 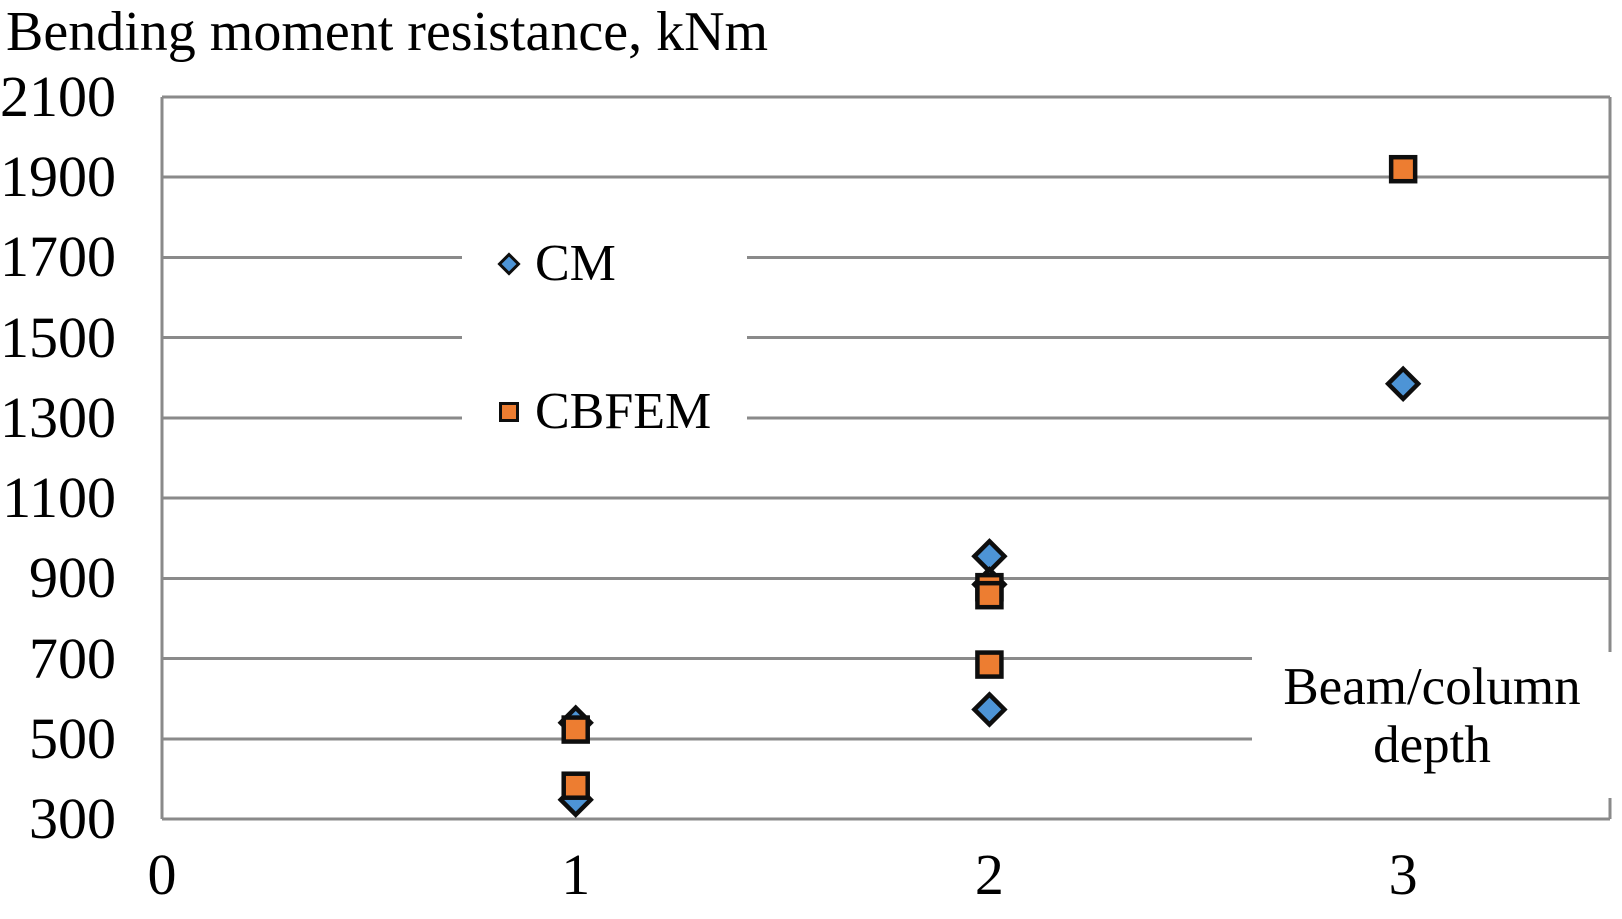 What do you see at coordinates (1432, 687) in the screenshot?
I see `x-axis-title-line1: Beam/column` at bounding box center [1432, 687].